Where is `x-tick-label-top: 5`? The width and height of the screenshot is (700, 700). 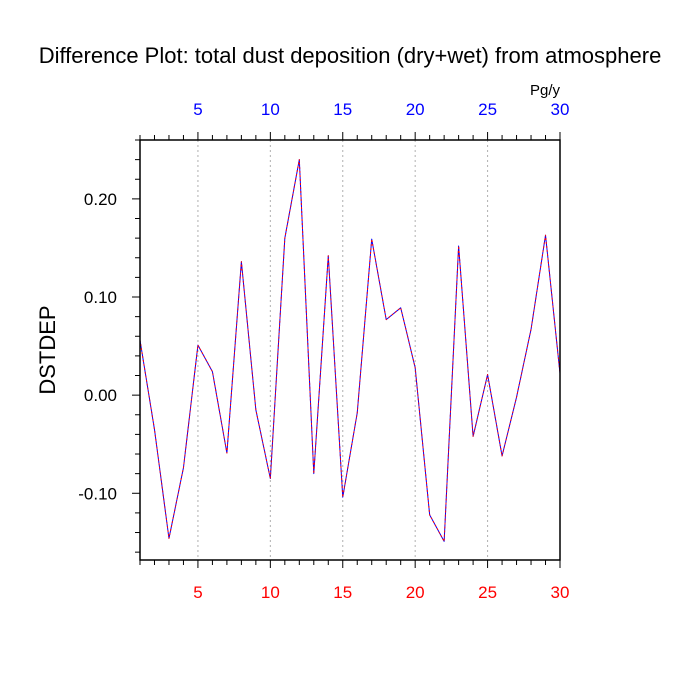
x-tick-label-top: 5 is located at coordinates (197, 109).